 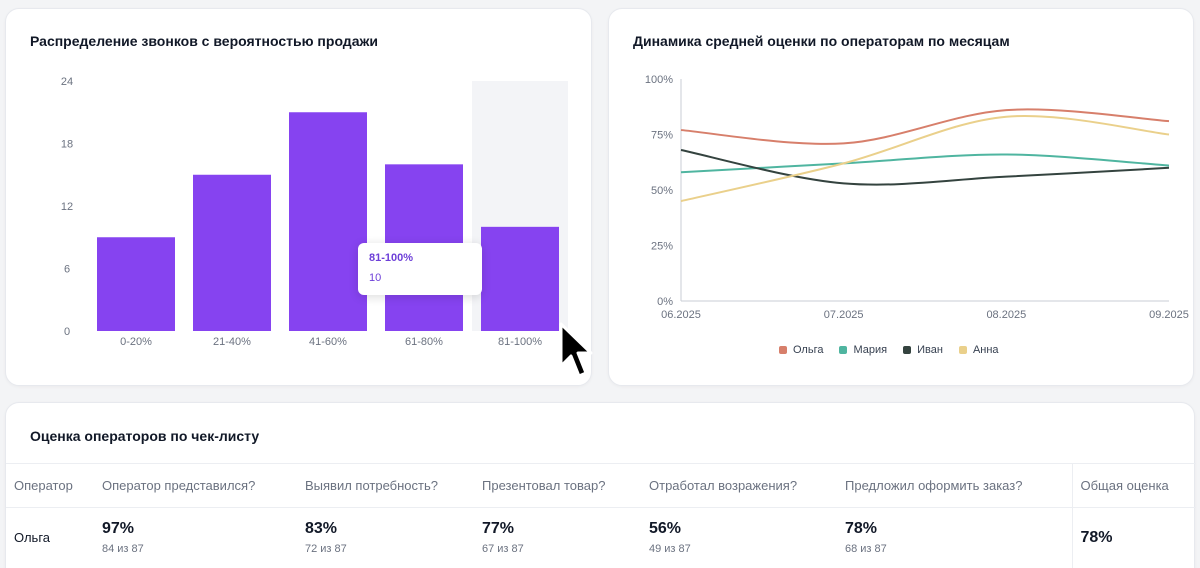 What do you see at coordinates (32, 538) in the screenshot?
I see `operator-name: Ольга` at bounding box center [32, 538].